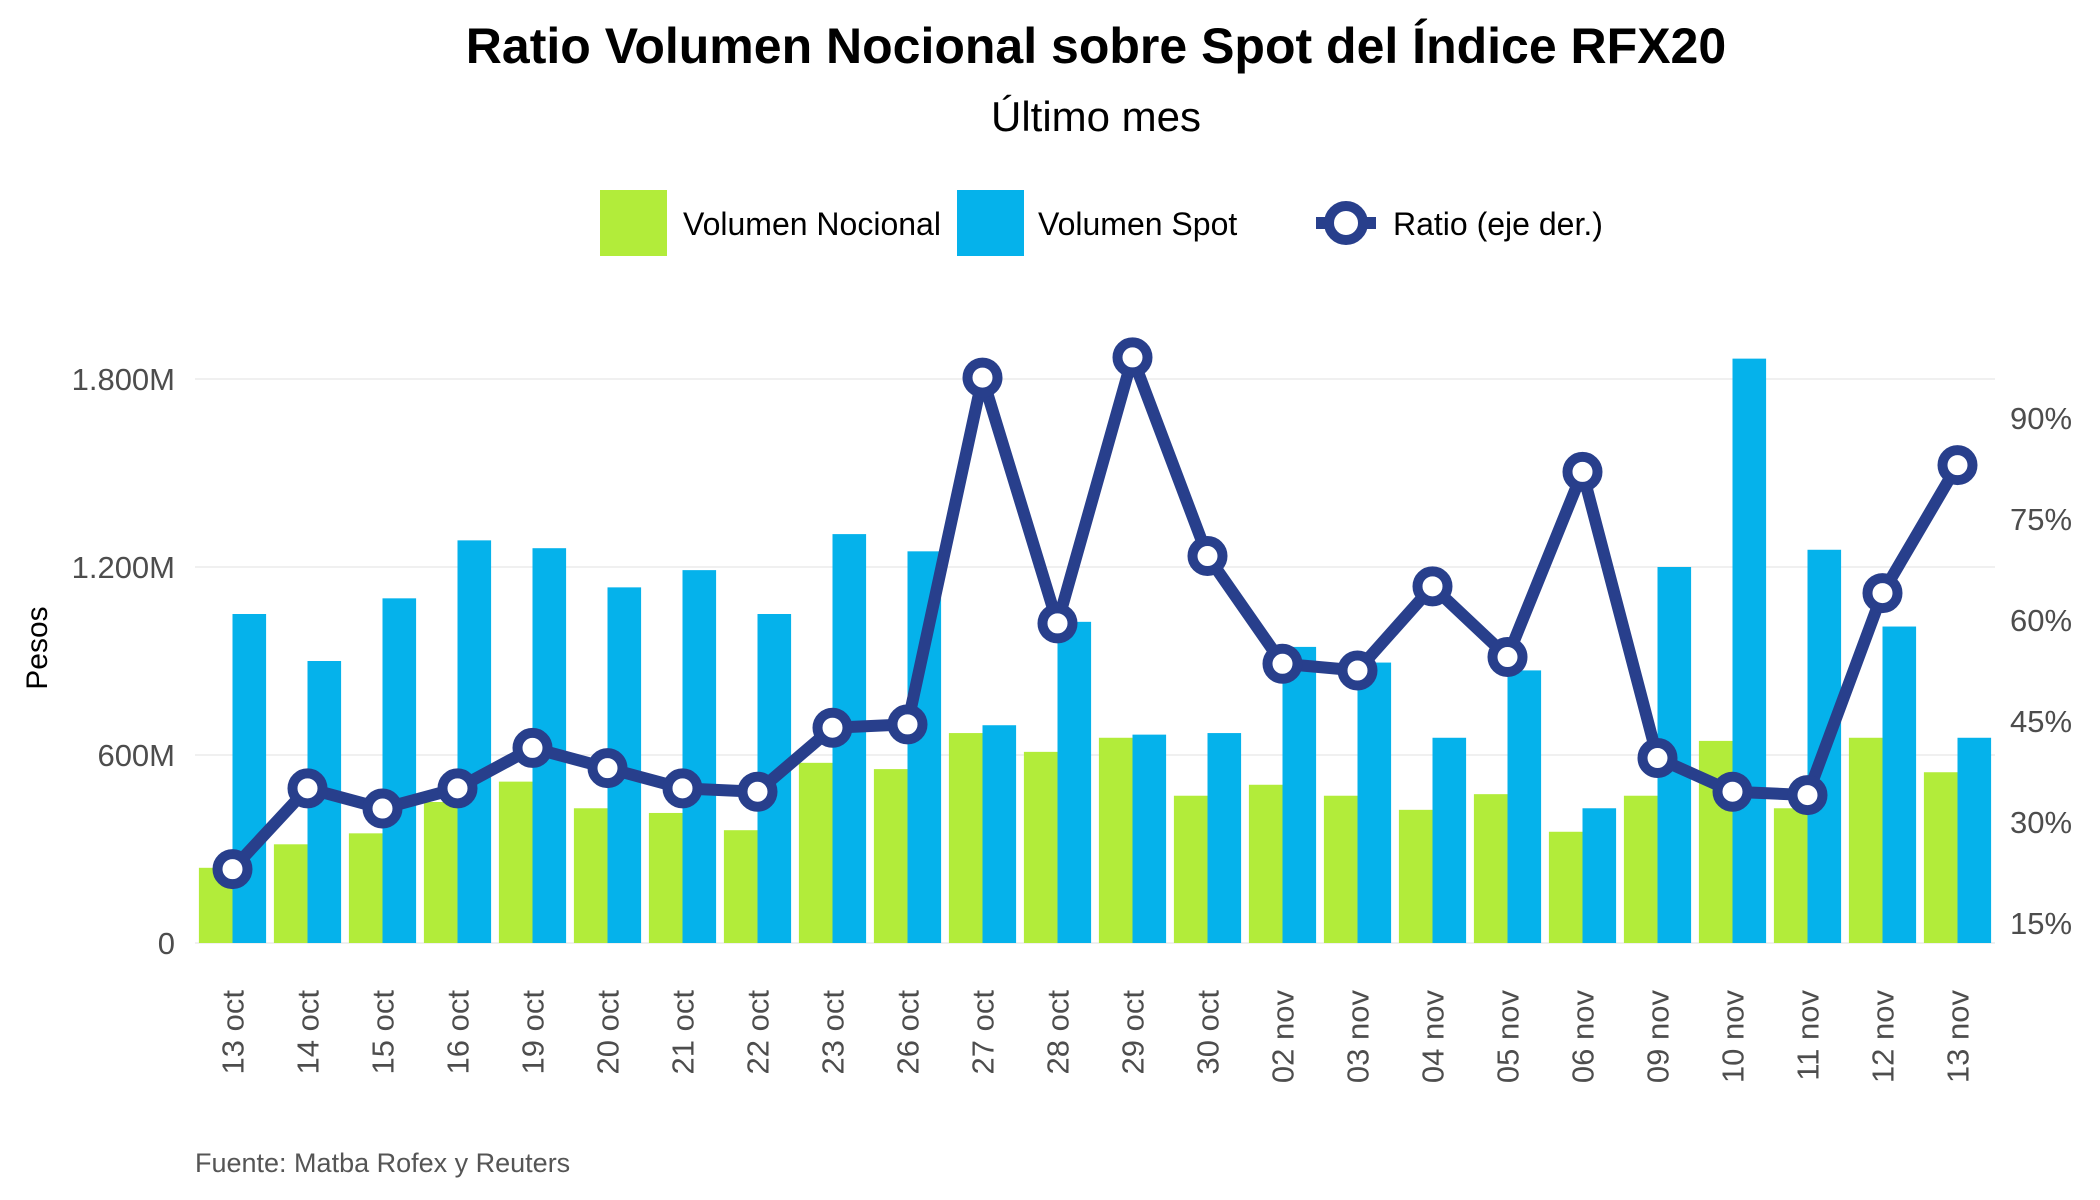 The width and height of the screenshot is (2100, 1200). What do you see at coordinates (2041, 822) in the screenshot?
I see `right-tick-label: 30%` at bounding box center [2041, 822].